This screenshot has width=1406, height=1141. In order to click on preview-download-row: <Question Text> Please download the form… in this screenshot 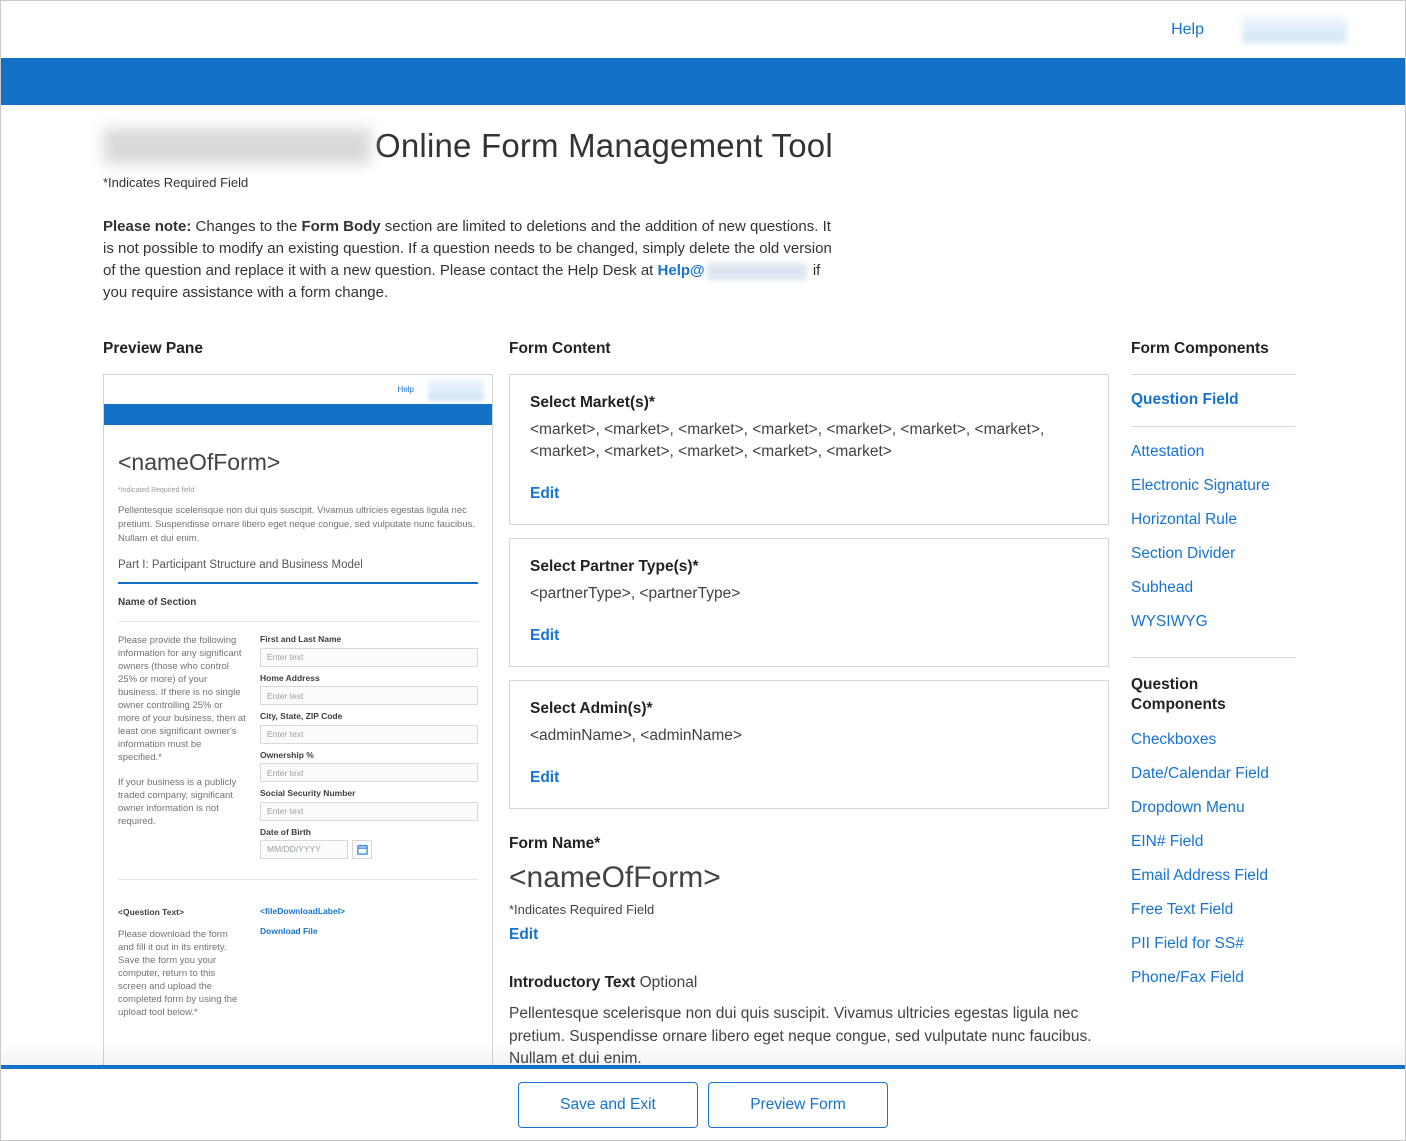, I will do `click(298, 956)`.